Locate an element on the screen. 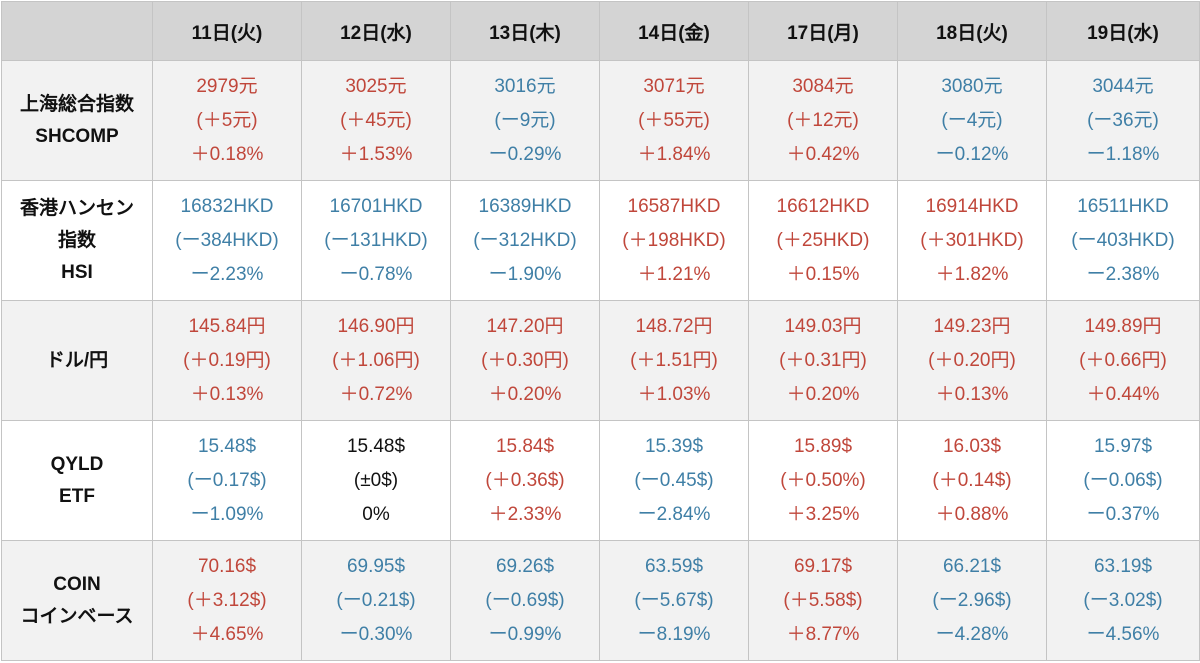 The width and height of the screenshot is (1200, 663). percent-change: ＋0.44% is located at coordinates (1123, 394).